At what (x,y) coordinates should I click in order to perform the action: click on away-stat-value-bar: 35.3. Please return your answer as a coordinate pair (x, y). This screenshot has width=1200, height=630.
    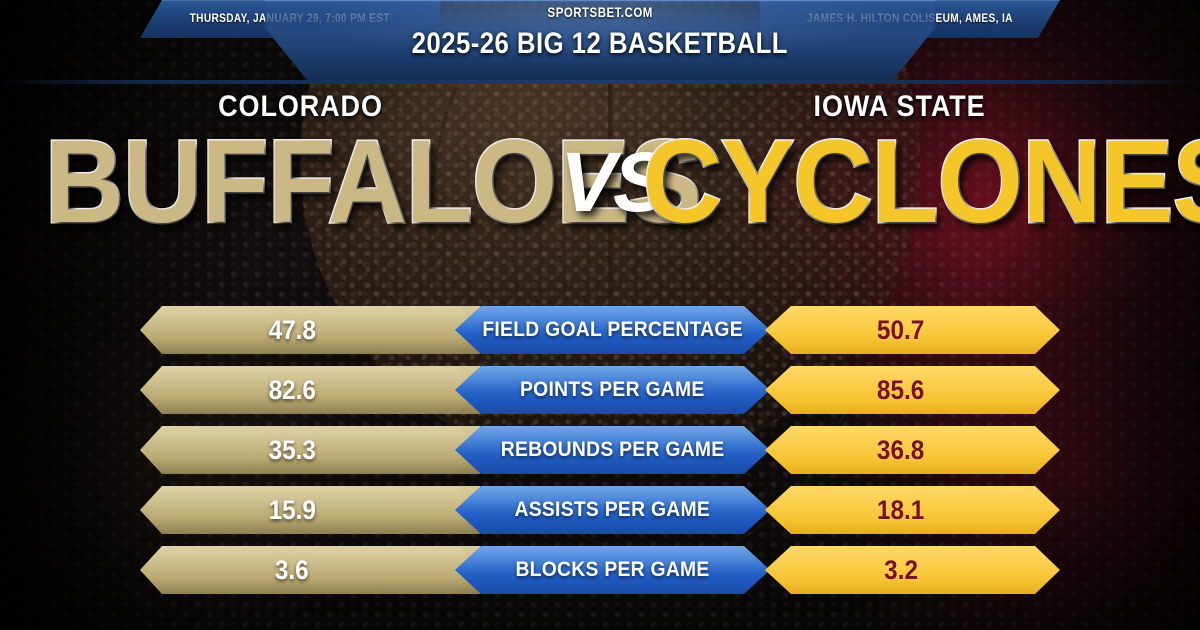
    Looking at the image, I should click on (310, 450).